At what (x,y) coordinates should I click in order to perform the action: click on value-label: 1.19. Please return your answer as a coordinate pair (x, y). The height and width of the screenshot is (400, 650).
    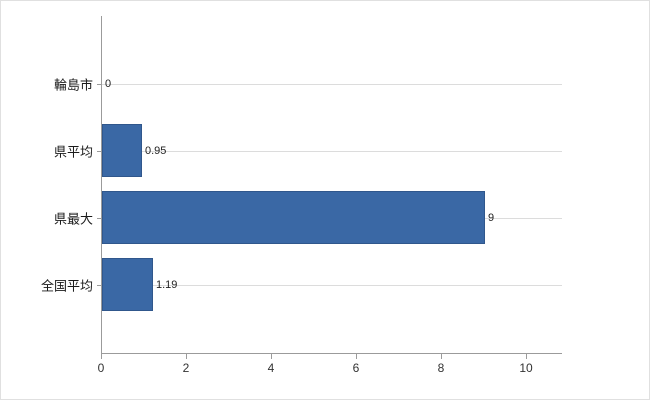
    Looking at the image, I should click on (167, 284).